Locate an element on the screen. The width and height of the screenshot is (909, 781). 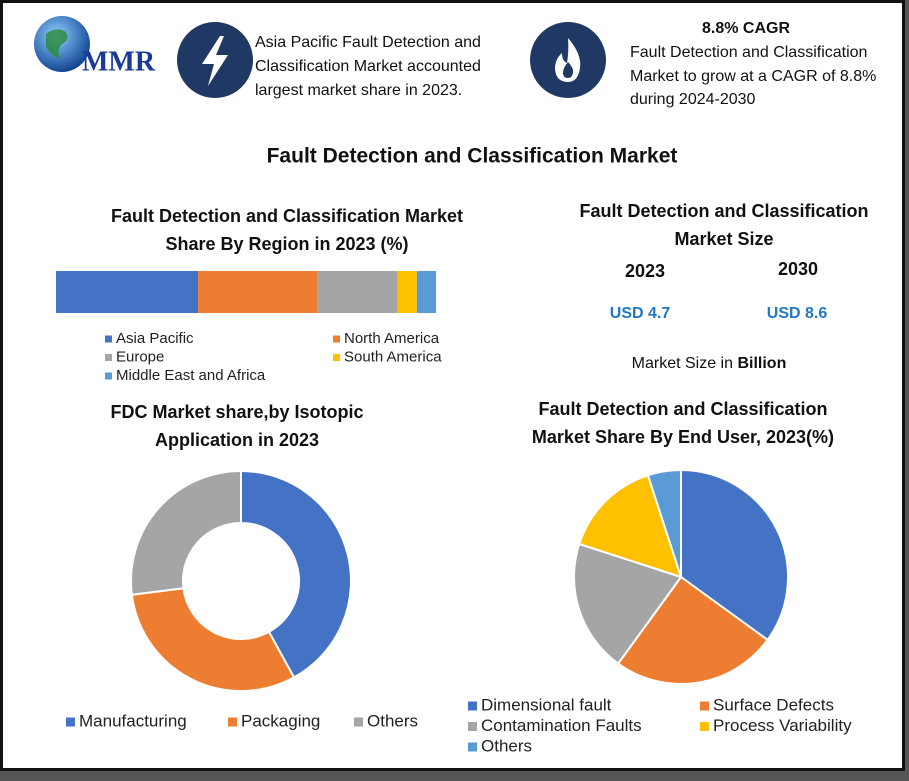
legend-label: North America is located at coordinates (392, 338).